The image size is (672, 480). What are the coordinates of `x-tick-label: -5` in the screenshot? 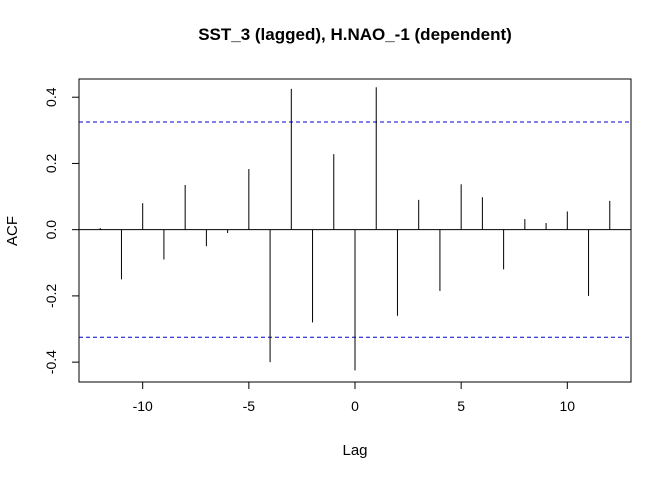 It's located at (249, 406).